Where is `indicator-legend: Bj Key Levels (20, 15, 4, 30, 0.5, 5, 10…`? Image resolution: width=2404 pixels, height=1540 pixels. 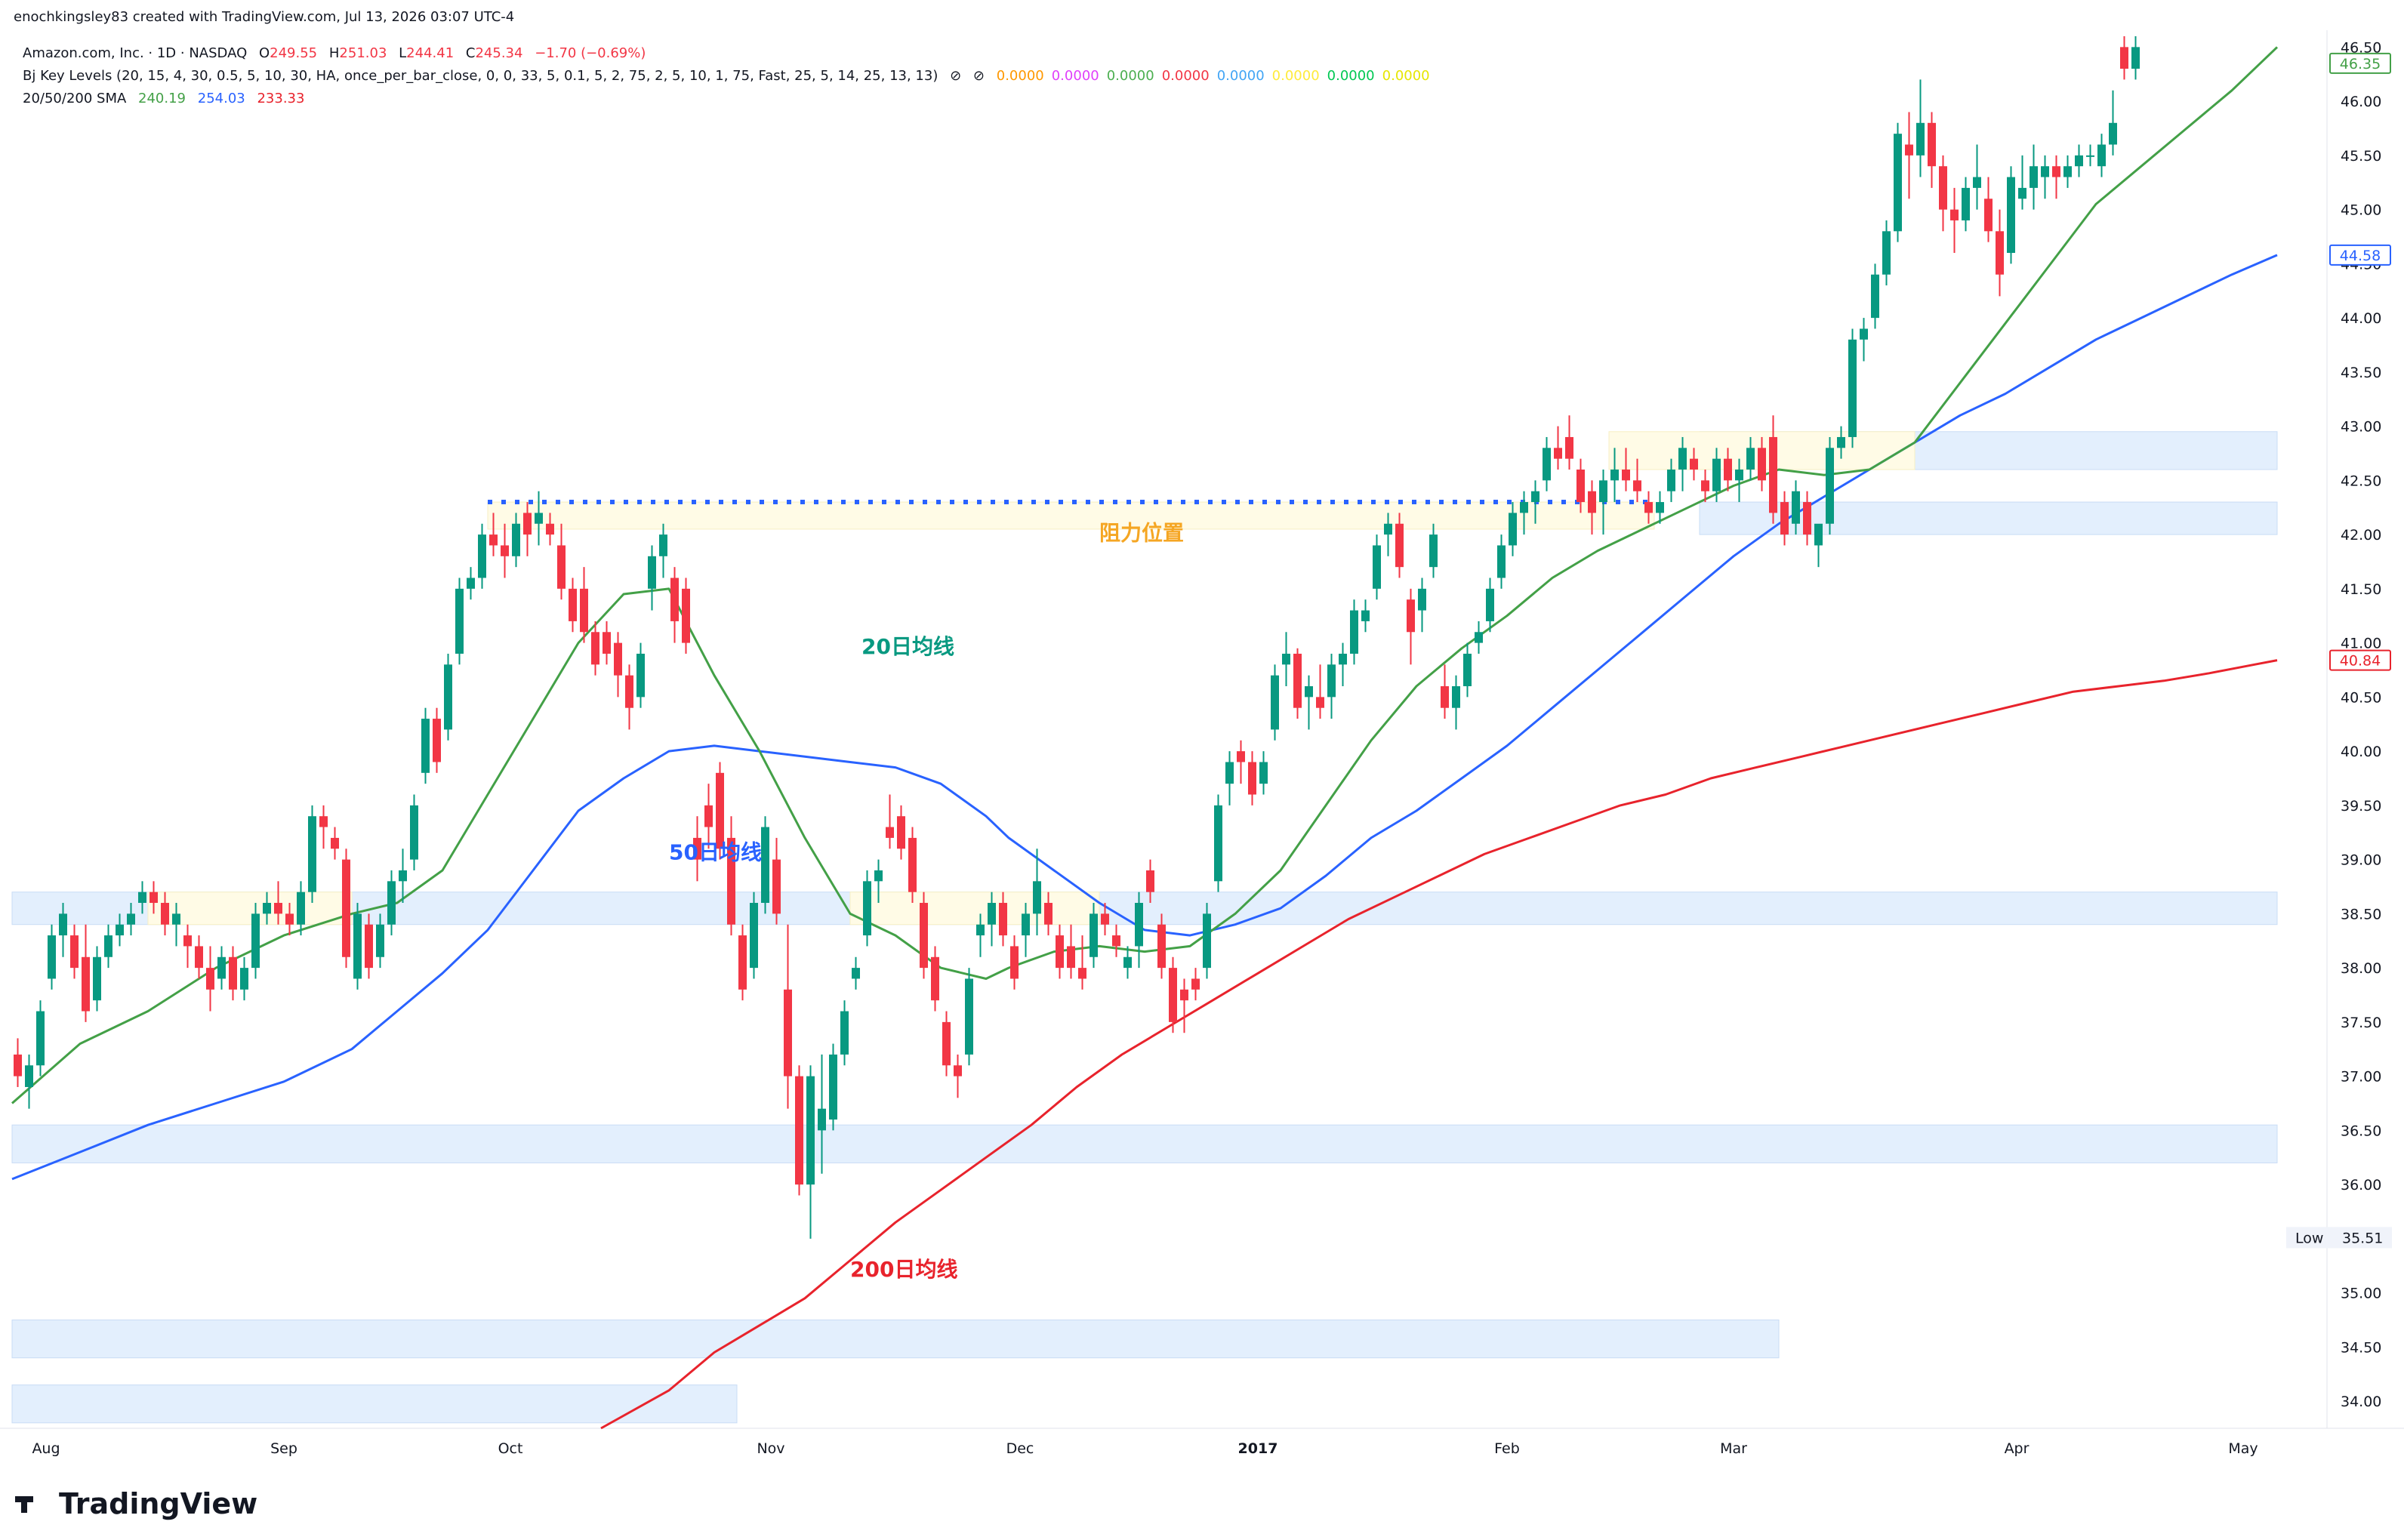 indicator-legend: Bj Key Levels (20, 15, 4, 30, 0.5, 5, 10… is located at coordinates (734, 76).